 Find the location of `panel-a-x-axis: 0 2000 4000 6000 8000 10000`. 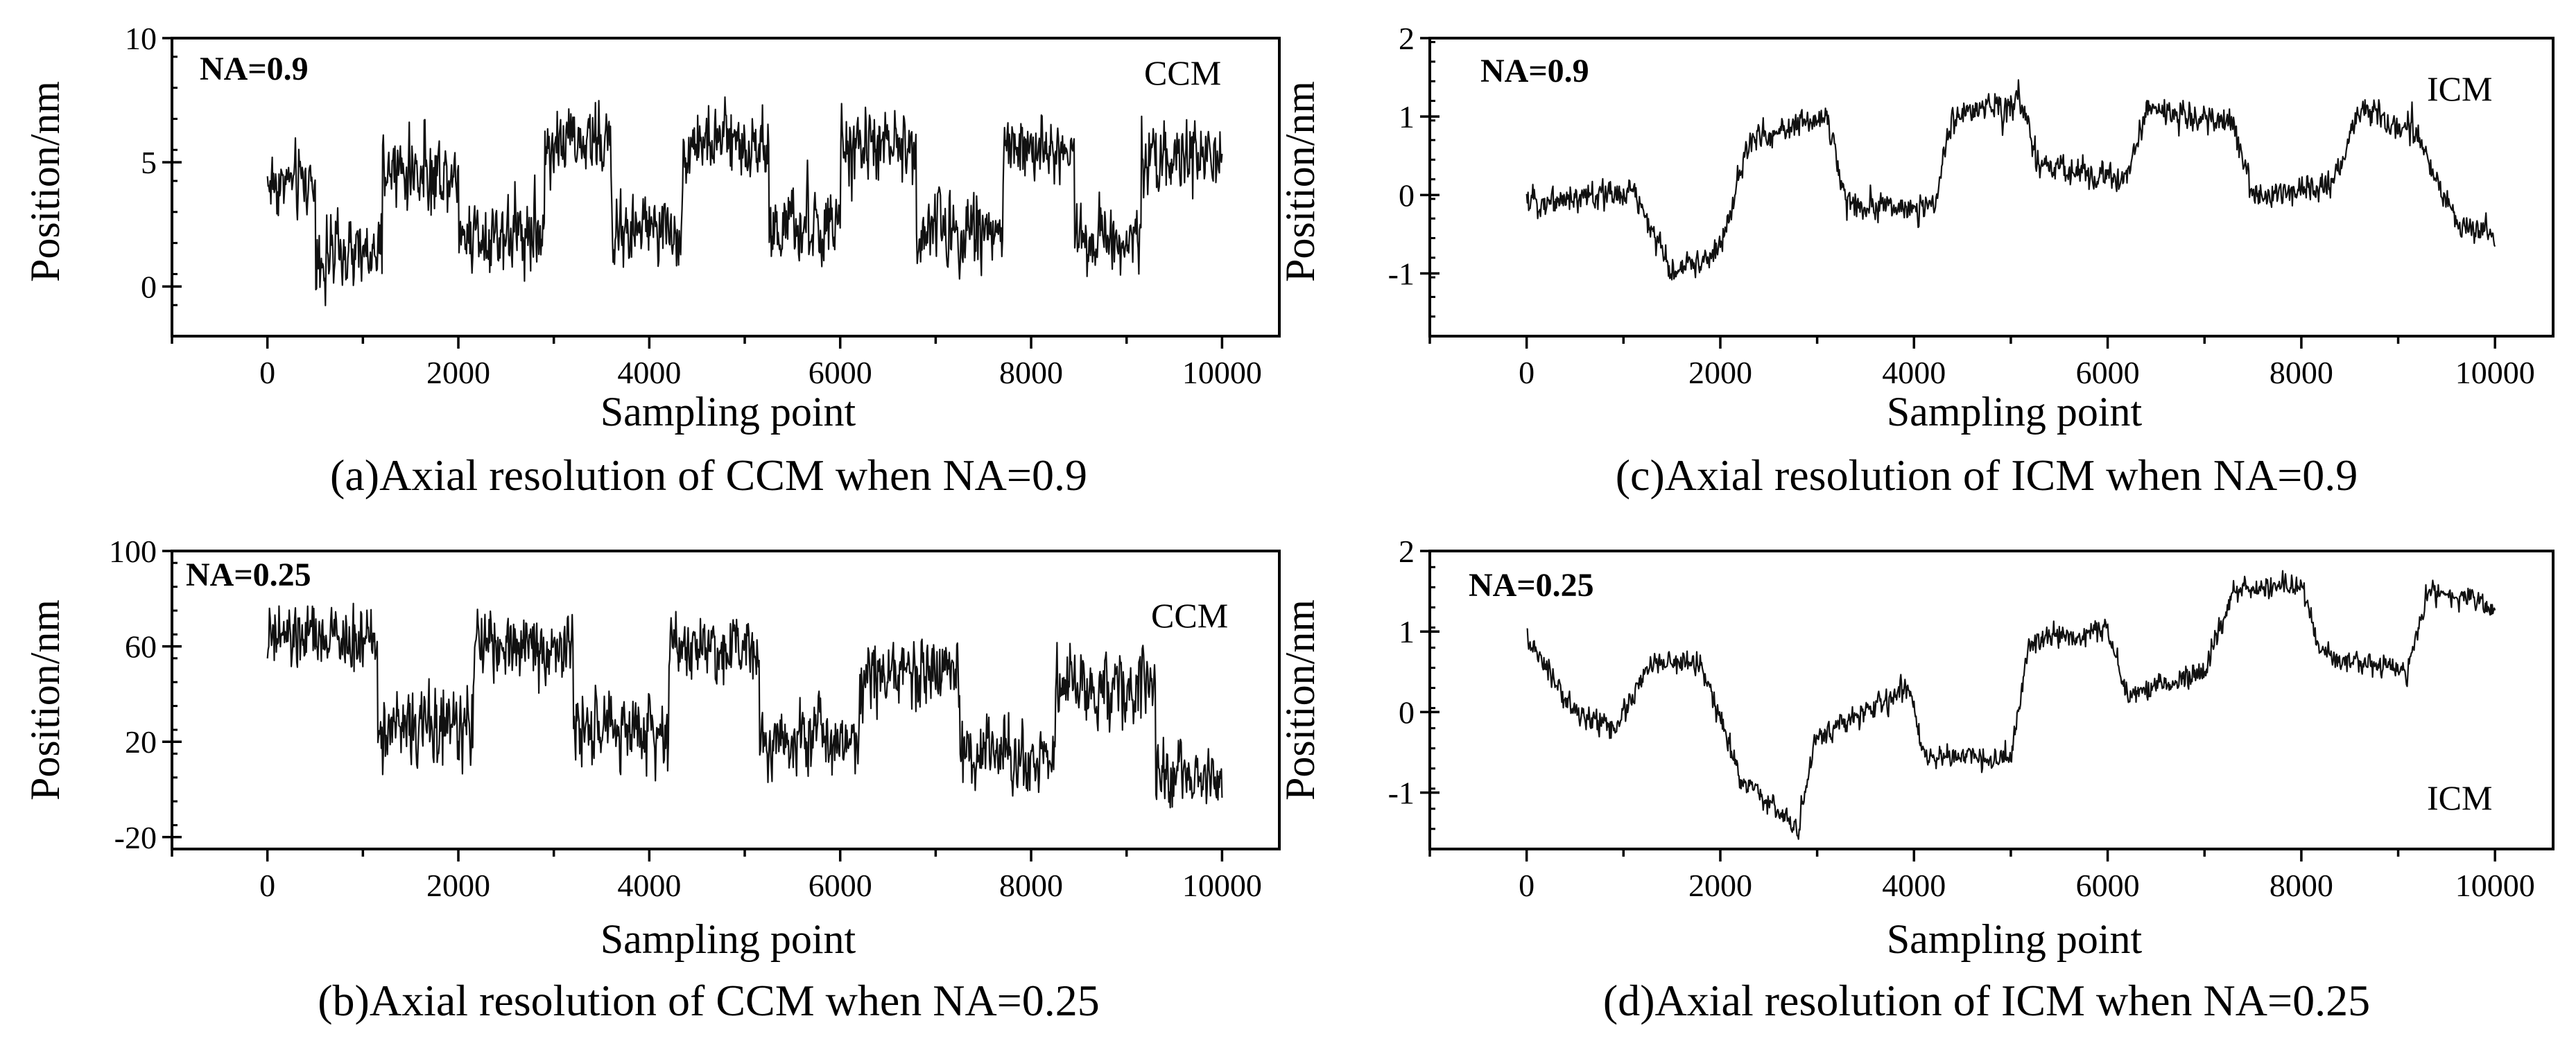

panel-a-x-axis: 0 2000 4000 6000 8000 10000 is located at coordinates (716, 363).